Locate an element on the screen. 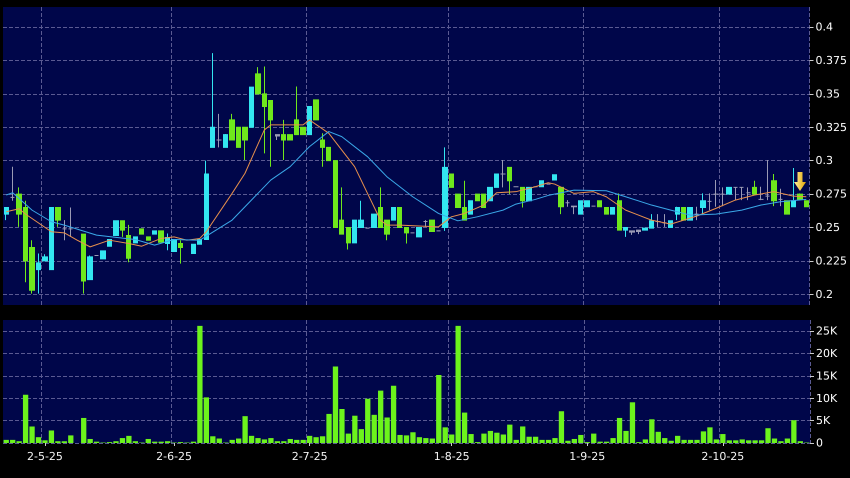 The width and height of the screenshot is (850, 478). y-tick-label: 10K is located at coordinates (827, 398).